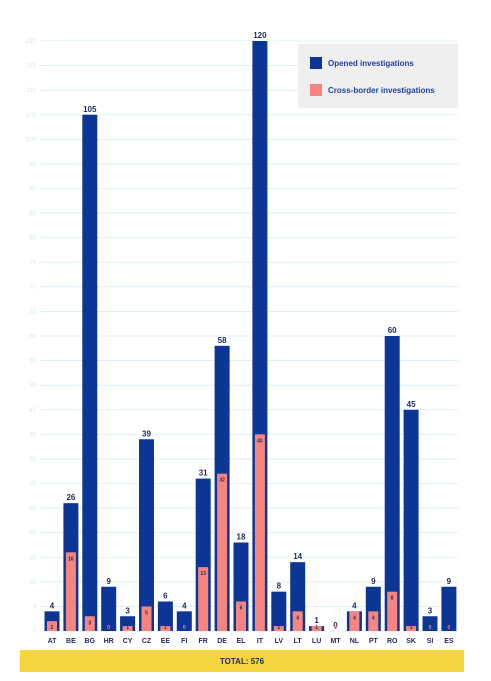  I want to click on data-label-opened: 58, so click(222, 340).